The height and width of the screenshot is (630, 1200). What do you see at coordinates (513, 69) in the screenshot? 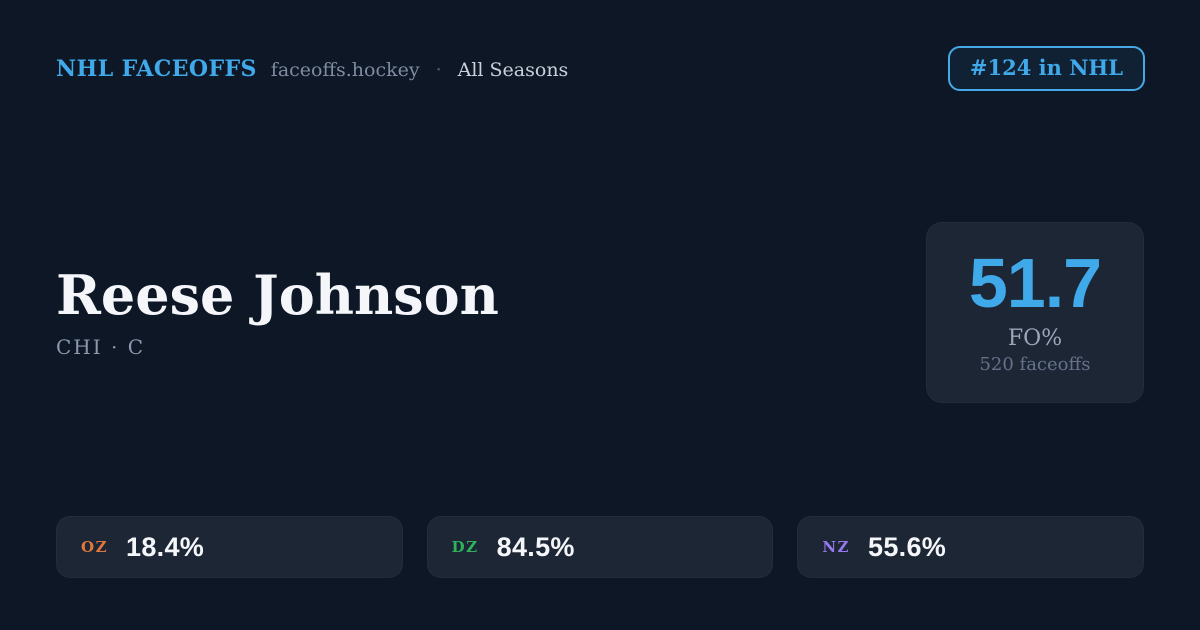
I see `season-label: All Seasons` at bounding box center [513, 69].